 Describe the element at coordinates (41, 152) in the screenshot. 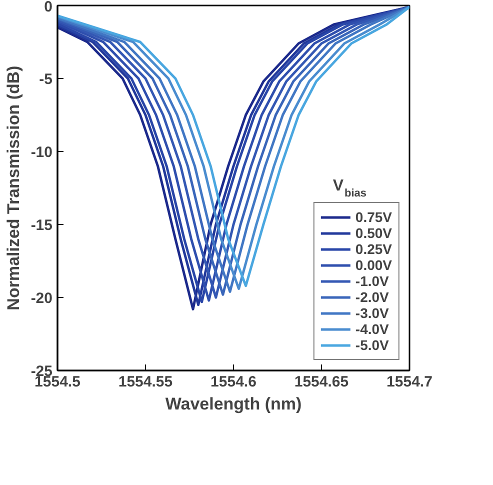

I see `y-tick-label: -10` at that location.